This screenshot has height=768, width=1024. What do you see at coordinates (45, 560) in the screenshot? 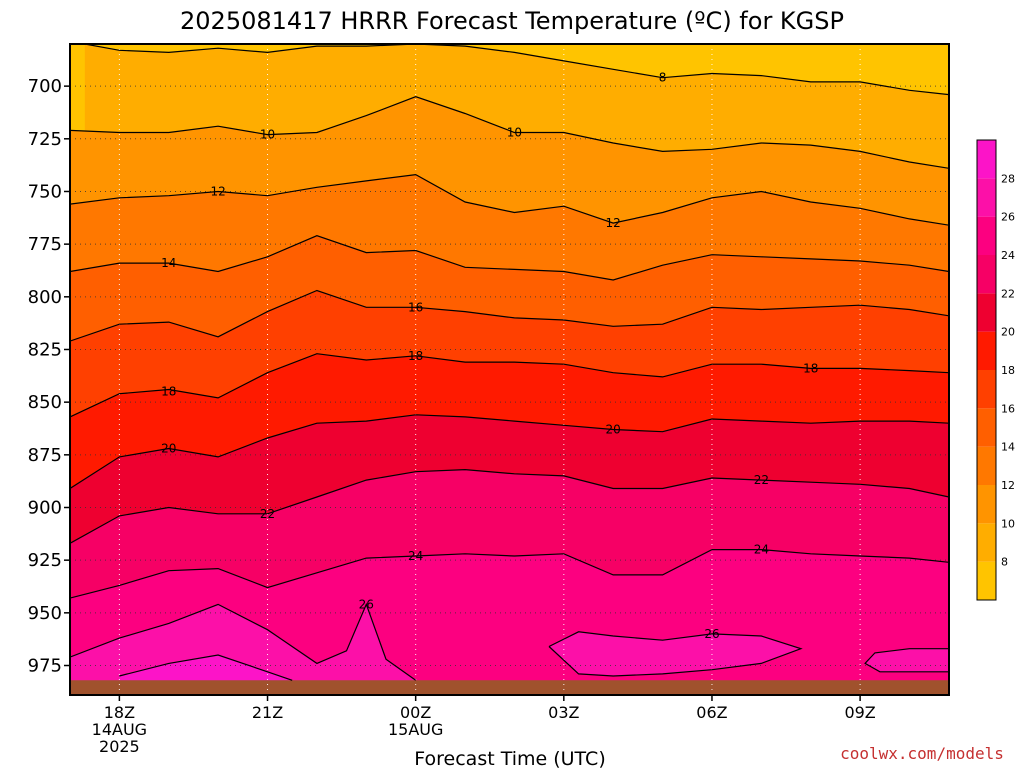
I see `y-tick-label: 925` at bounding box center [45, 560].